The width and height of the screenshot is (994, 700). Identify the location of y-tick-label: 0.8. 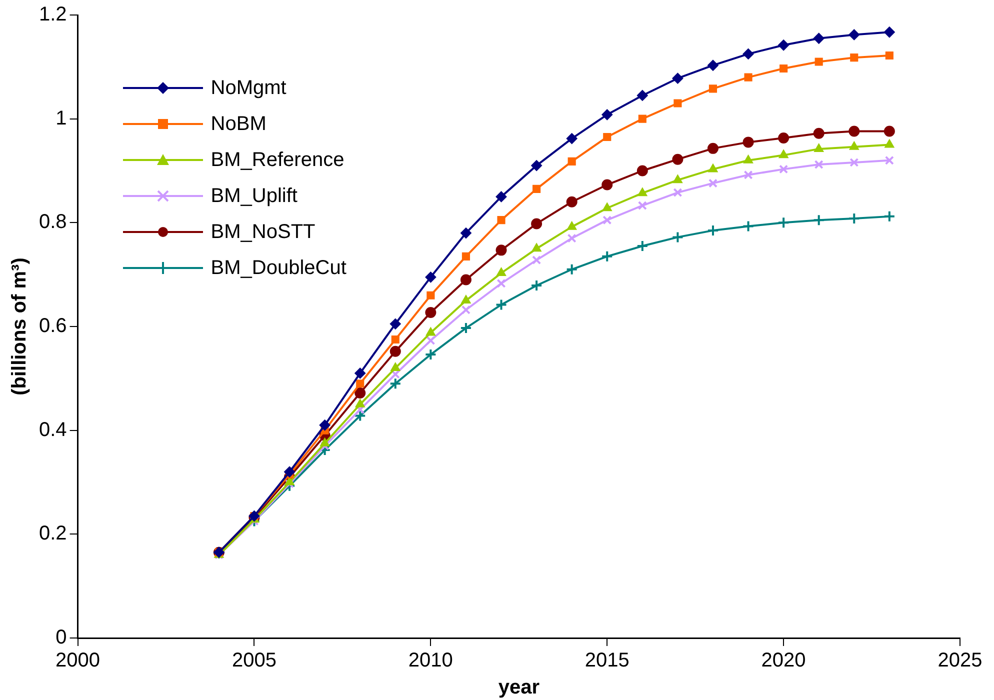
(52, 222).